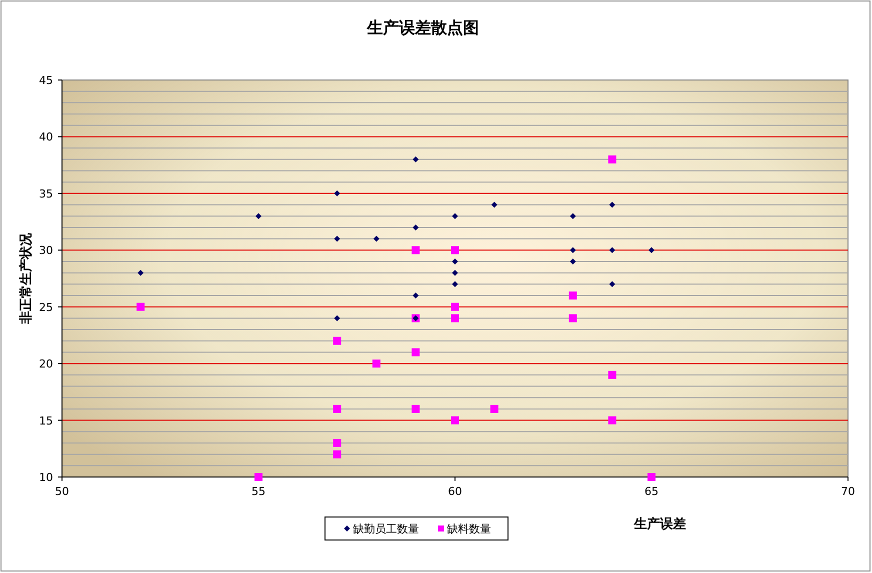 This screenshot has height=573, width=872. Describe the element at coordinates (46, 193) in the screenshot. I see `y-tick-label: 35` at that location.